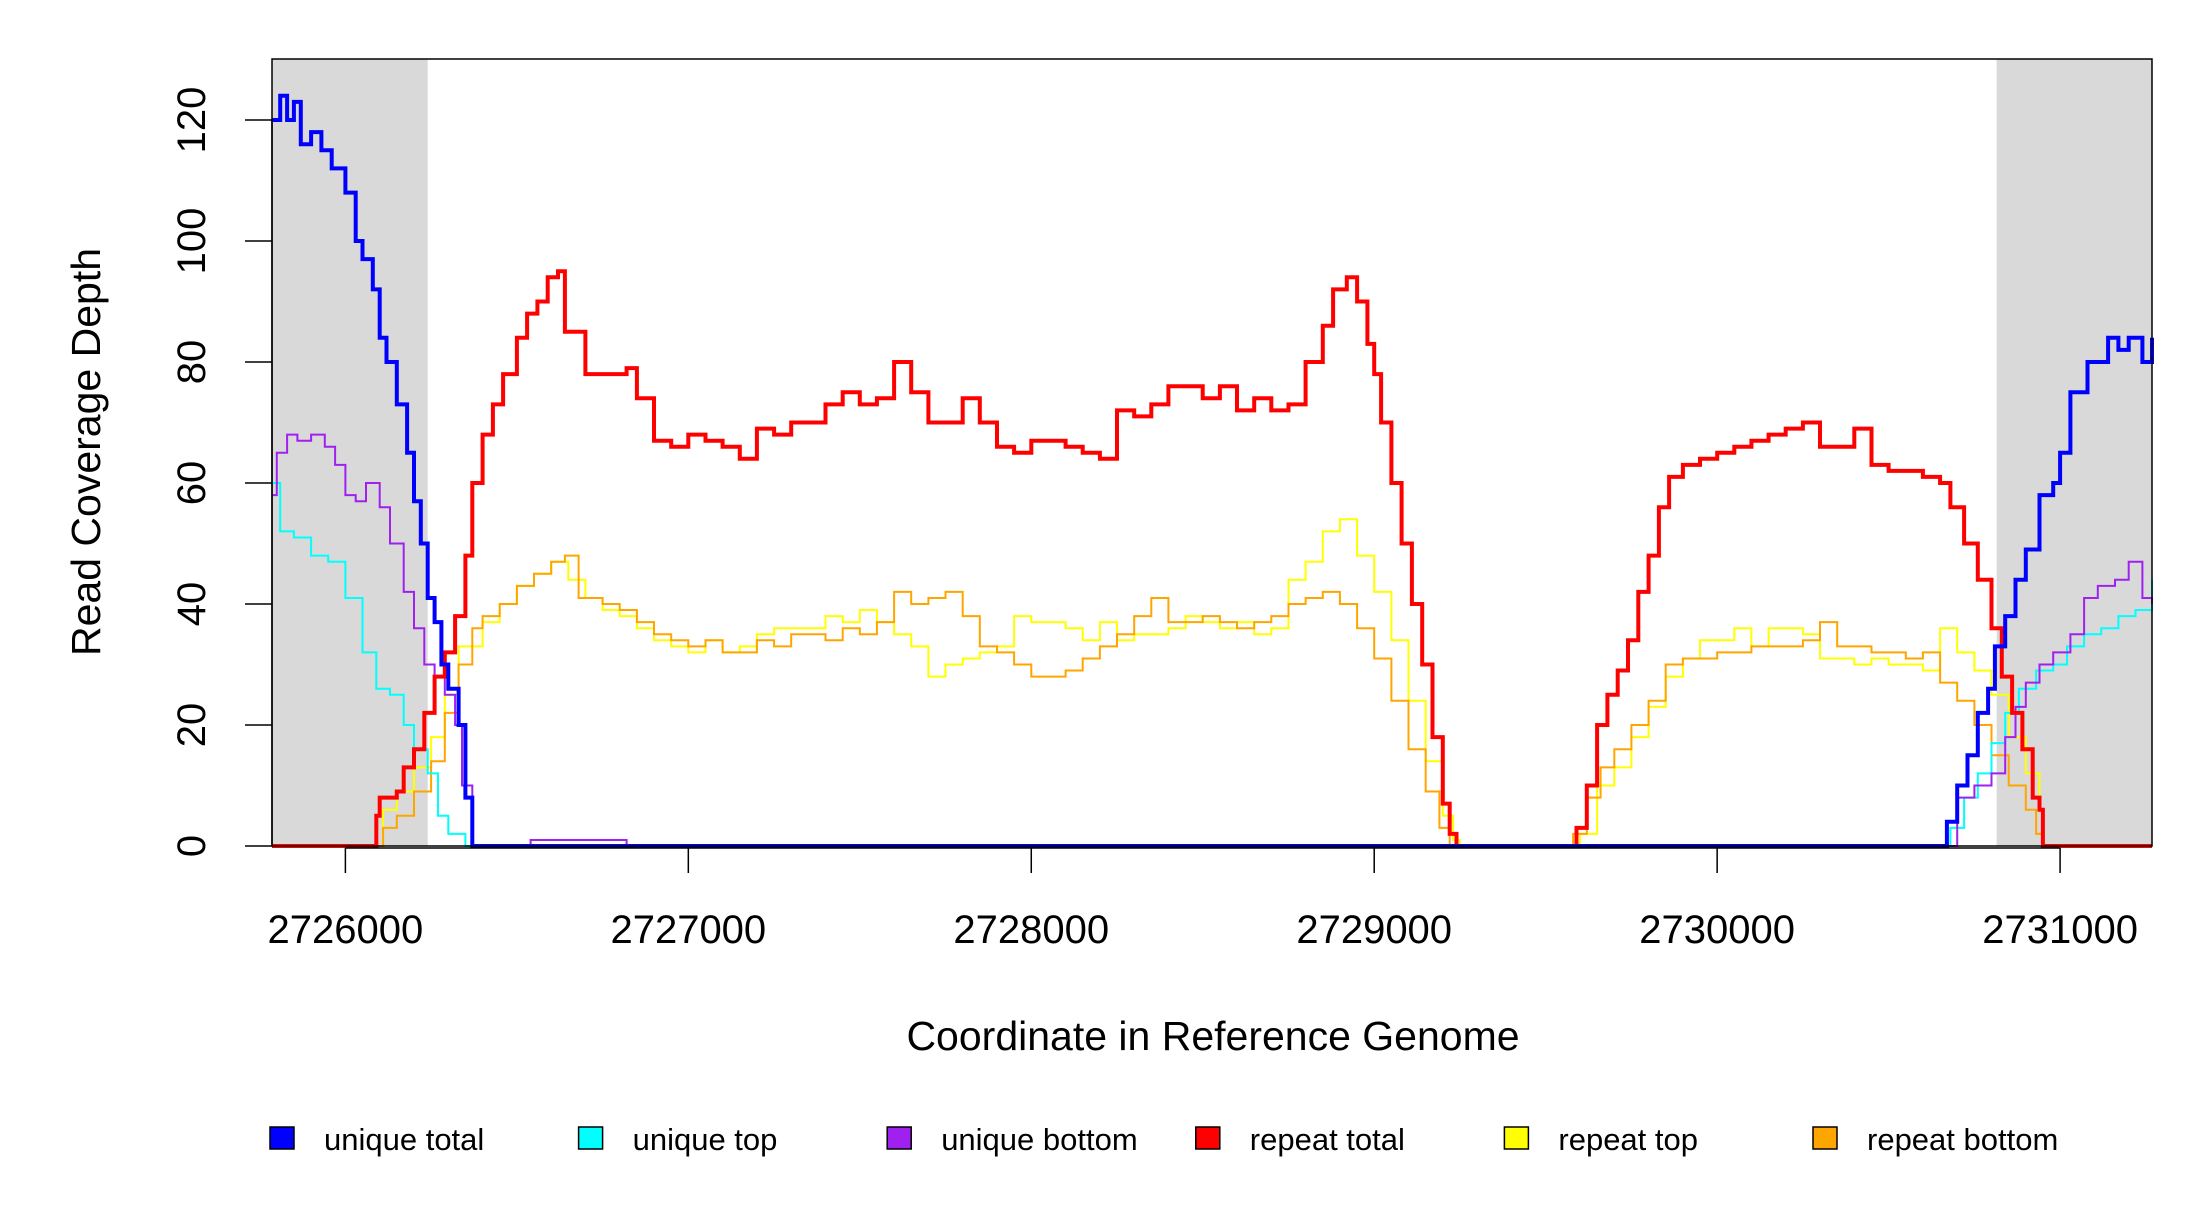 This screenshot has width=2200, height=1205. Describe the element at coordinates (86, 452) in the screenshot. I see `y-axis-label: Read Coverage Depth` at that location.